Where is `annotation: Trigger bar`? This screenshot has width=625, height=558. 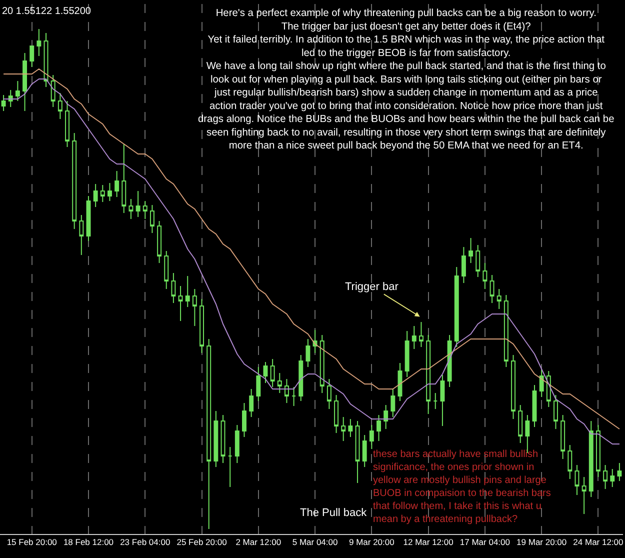
annotation: Trigger bar is located at coordinates (372, 287).